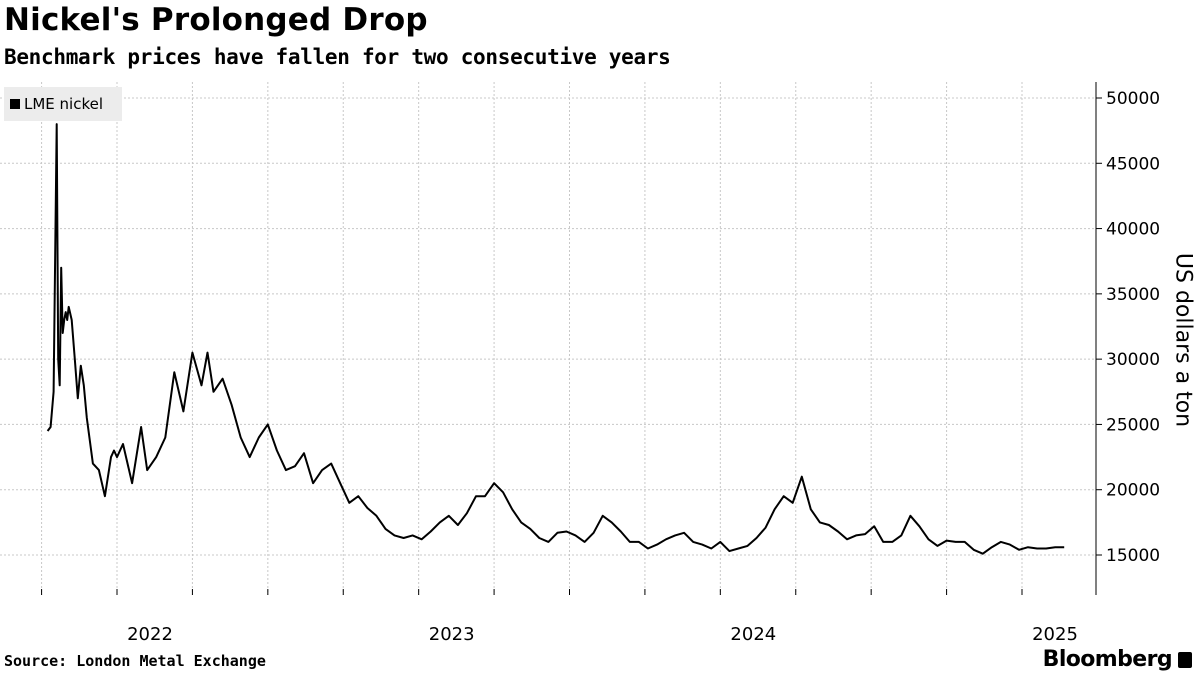 This screenshot has height=675, width=1200. Describe the element at coordinates (1185, 659) in the screenshot. I see `bloomberg-terminal-icon` at that location.